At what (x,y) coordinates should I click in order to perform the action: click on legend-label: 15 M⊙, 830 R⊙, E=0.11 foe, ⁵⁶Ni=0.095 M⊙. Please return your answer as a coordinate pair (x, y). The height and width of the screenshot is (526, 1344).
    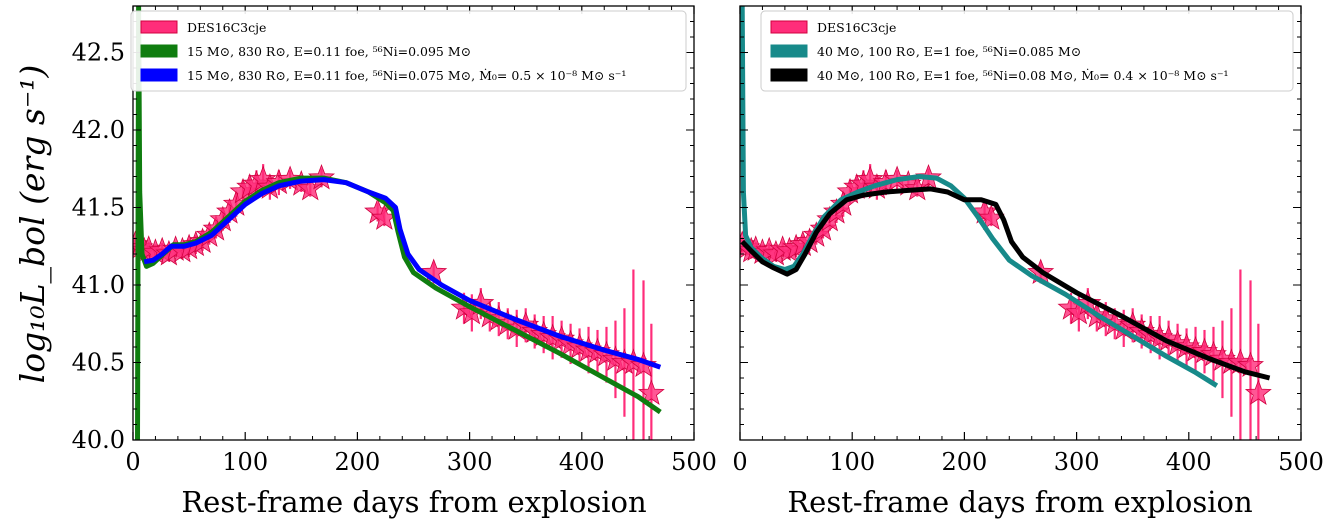
    Looking at the image, I should click on (329, 51).